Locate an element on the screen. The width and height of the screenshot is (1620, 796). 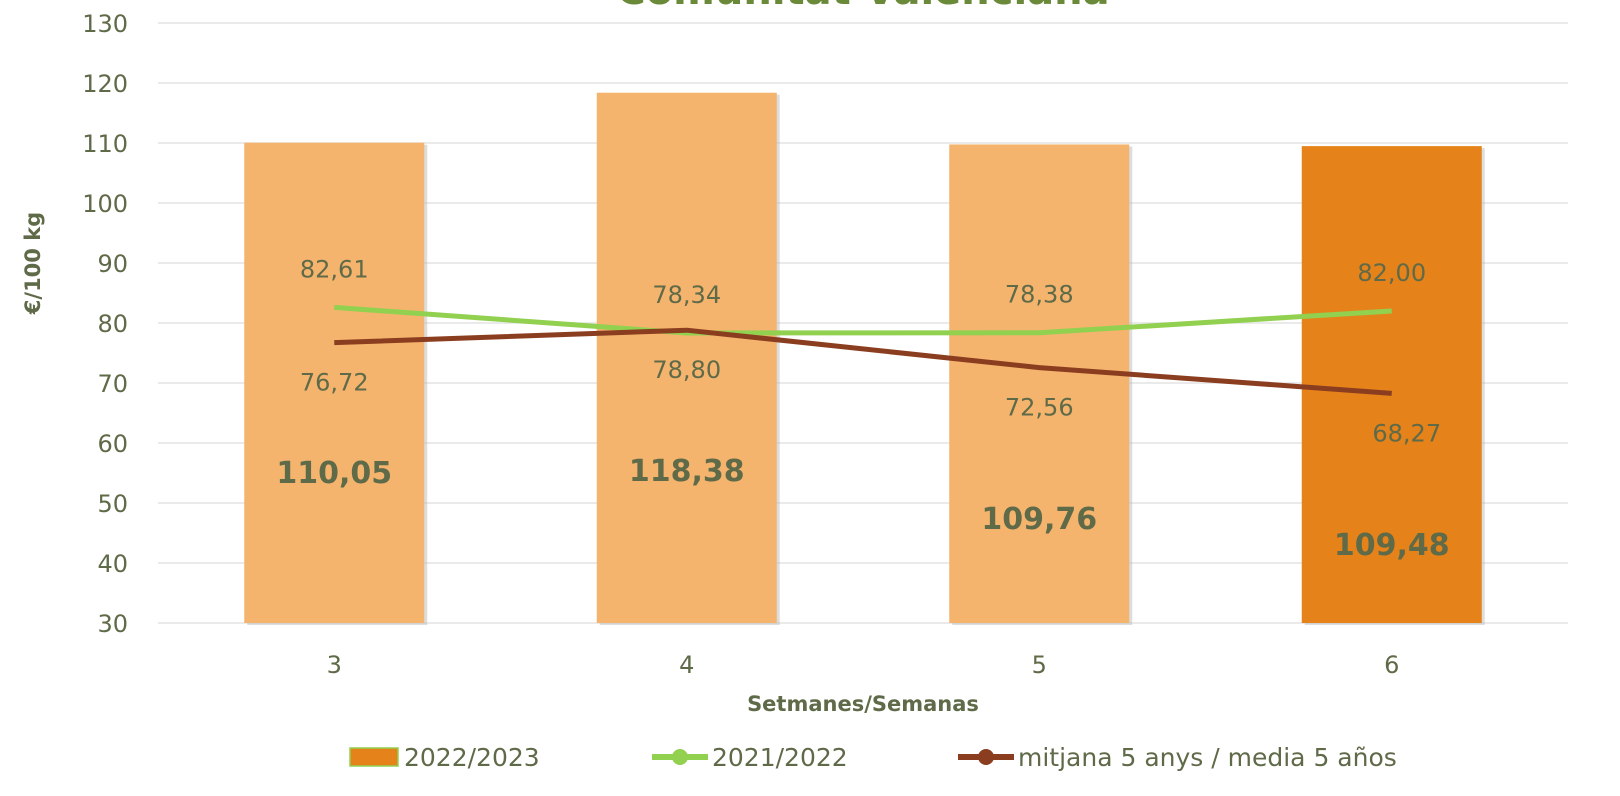
data-label: 109,76 is located at coordinates (1039, 519).